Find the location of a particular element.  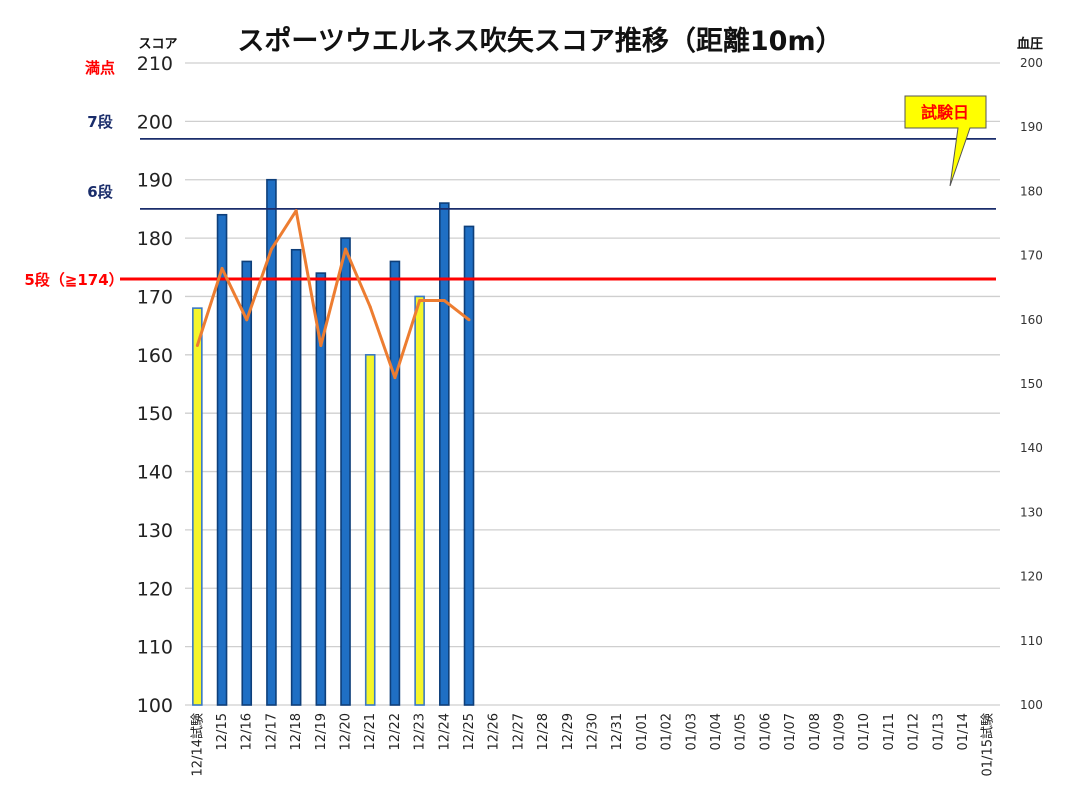

y-right-tick-label: 190 is located at coordinates (1031, 127).